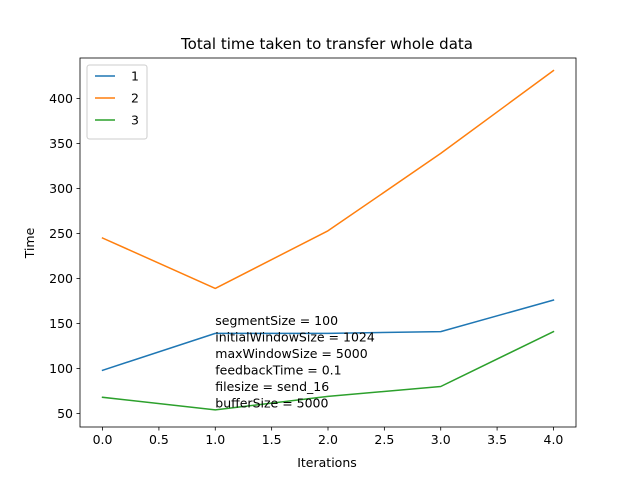 The image size is (640, 480). I want to click on annotation-line: feedbackTime = 0.1, so click(278, 370).